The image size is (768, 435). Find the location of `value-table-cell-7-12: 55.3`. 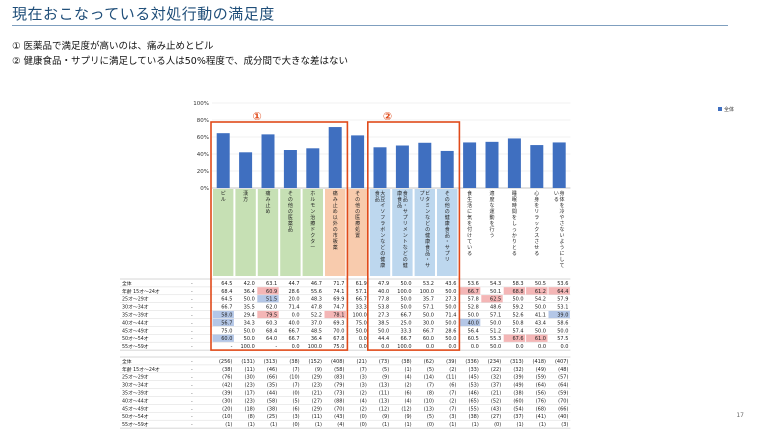

value-table-cell-7-12: 55.3 is located at coordinates (495, 339).